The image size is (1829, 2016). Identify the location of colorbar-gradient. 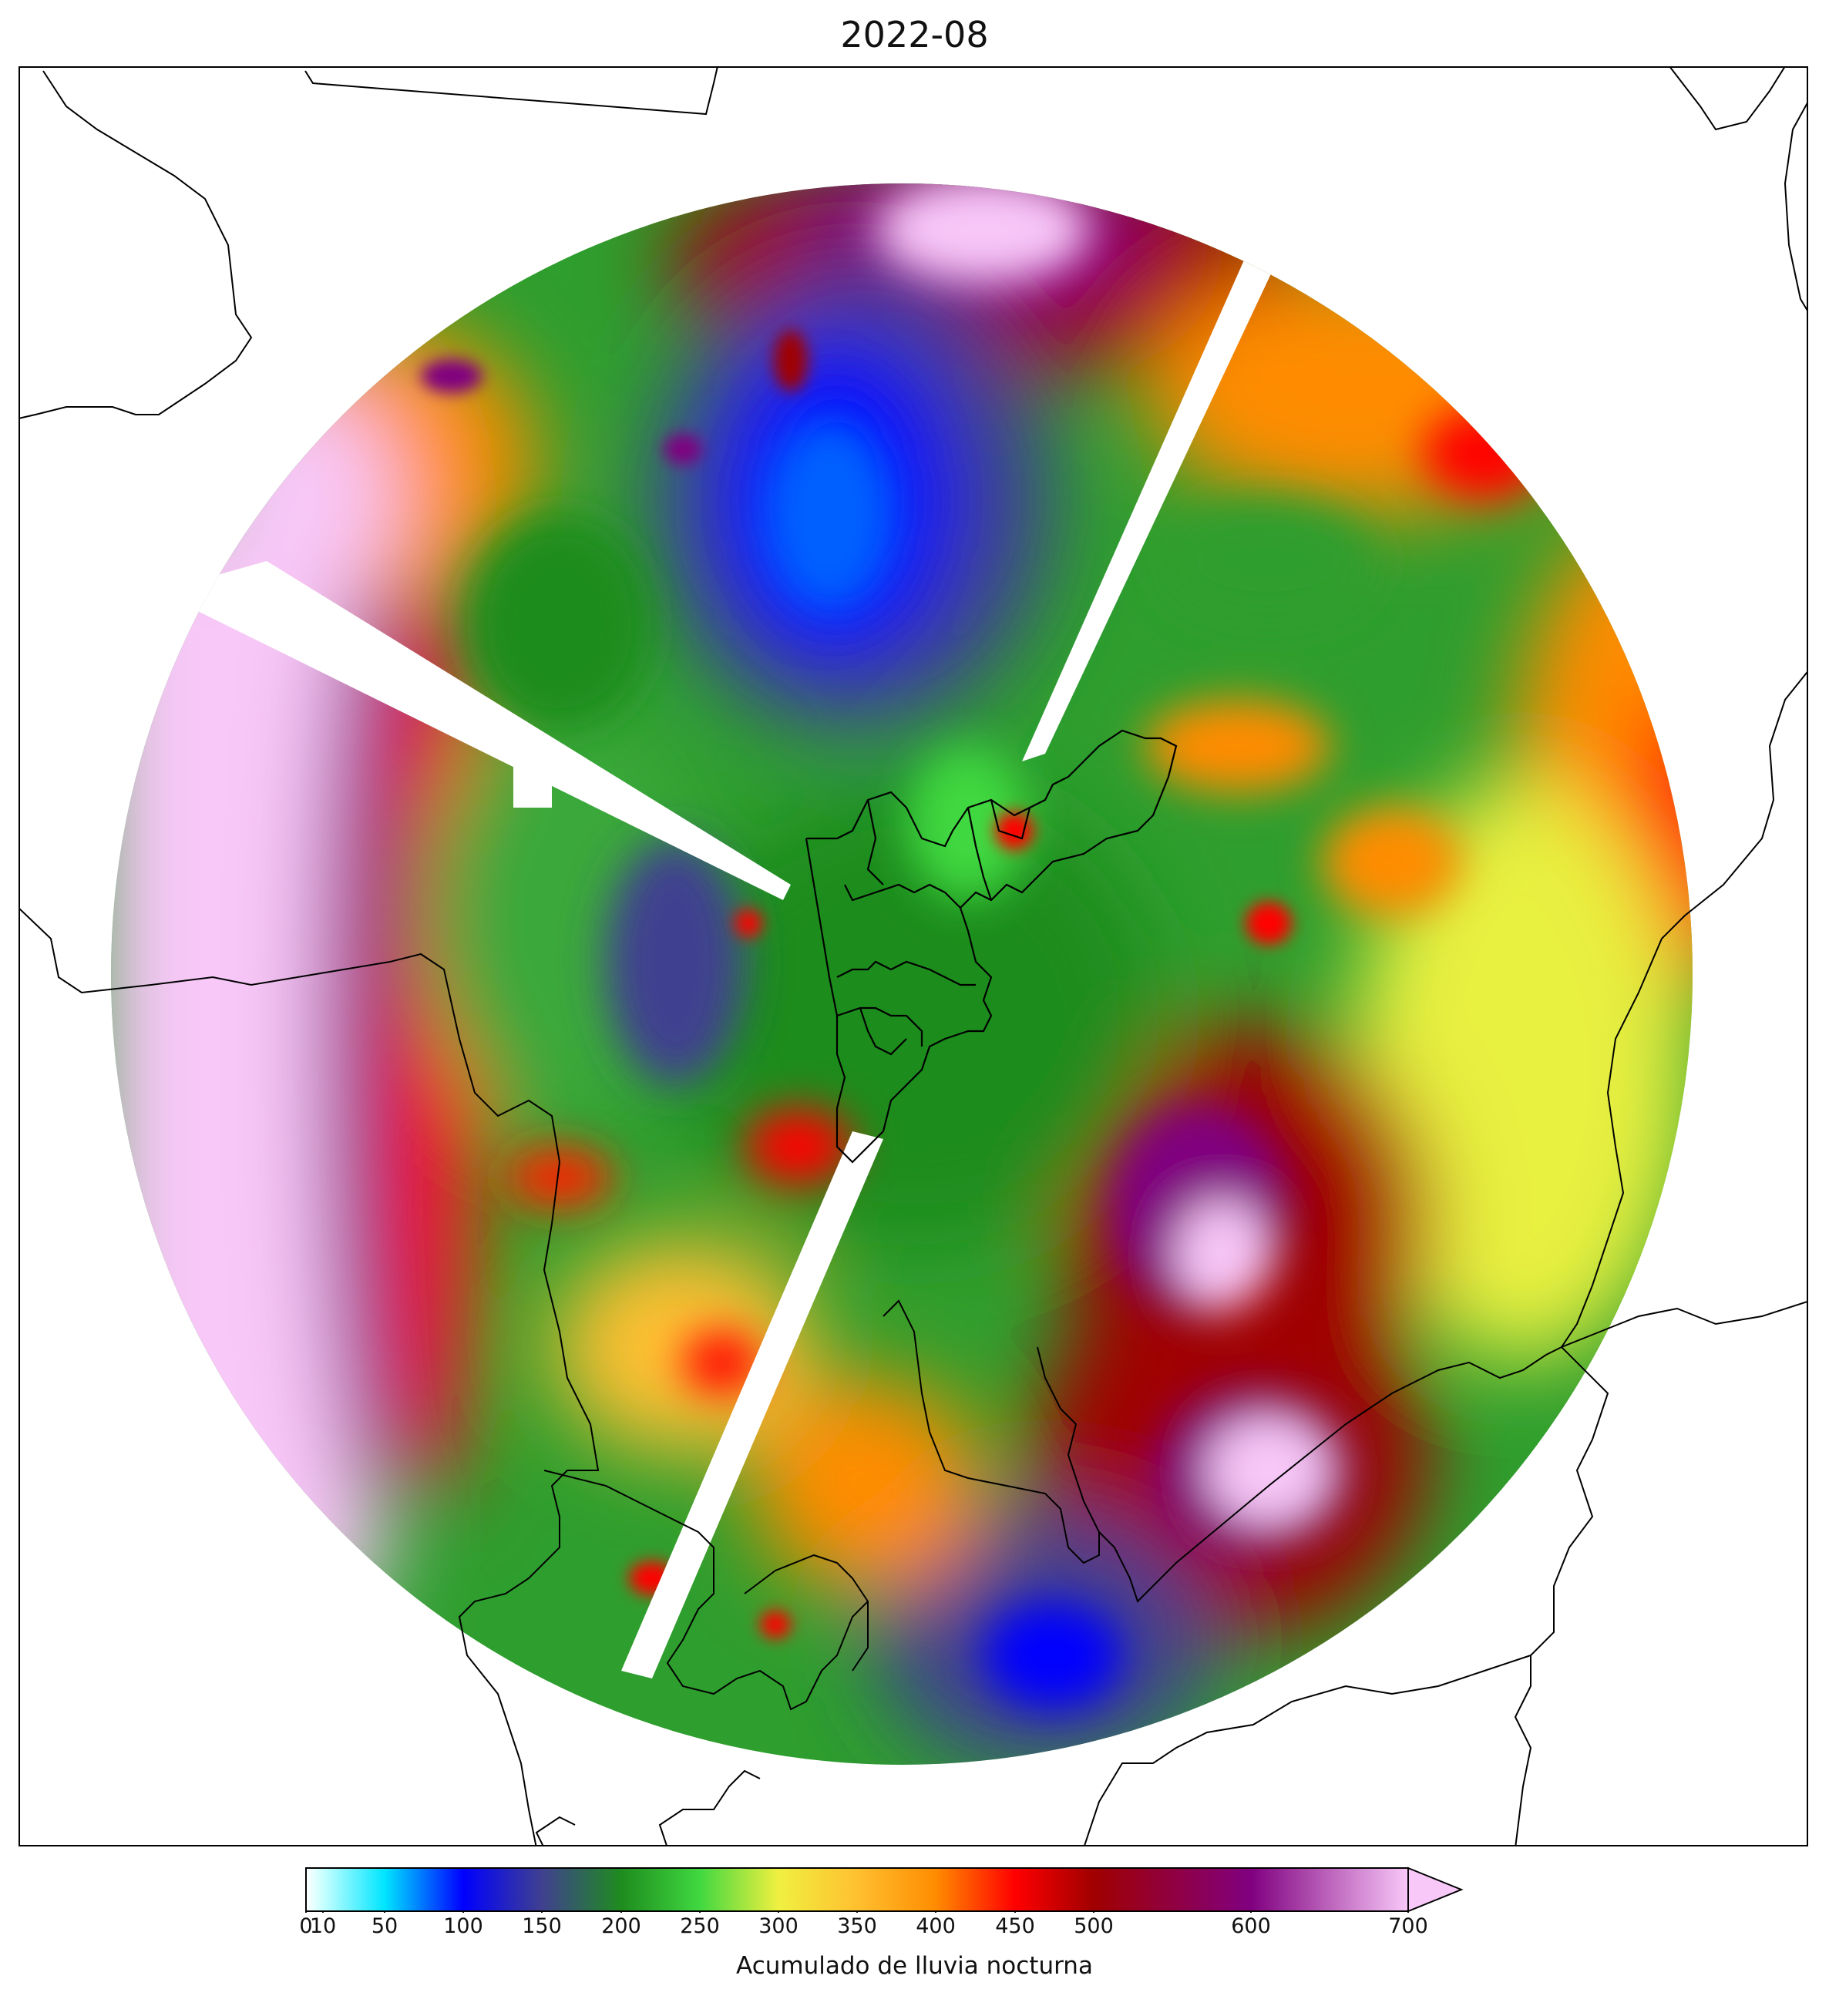
(857, 1889).